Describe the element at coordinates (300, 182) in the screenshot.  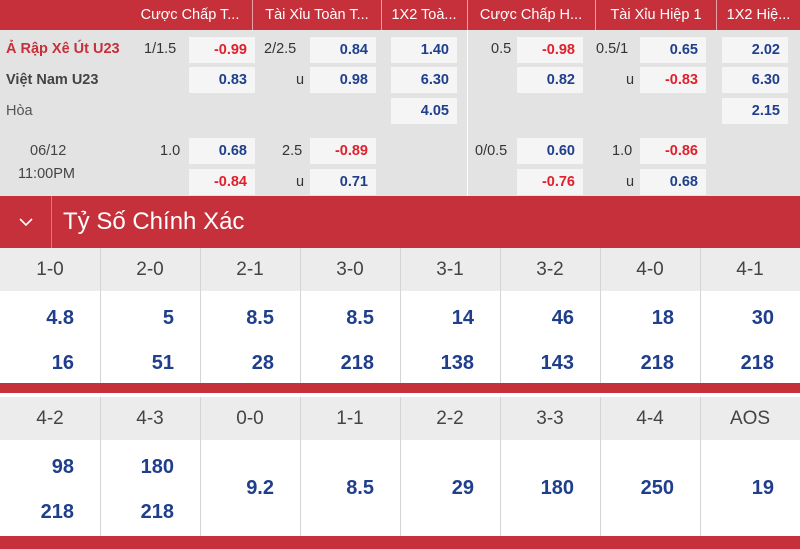
I see `ft-ou-under-label-alt: u` at that location.